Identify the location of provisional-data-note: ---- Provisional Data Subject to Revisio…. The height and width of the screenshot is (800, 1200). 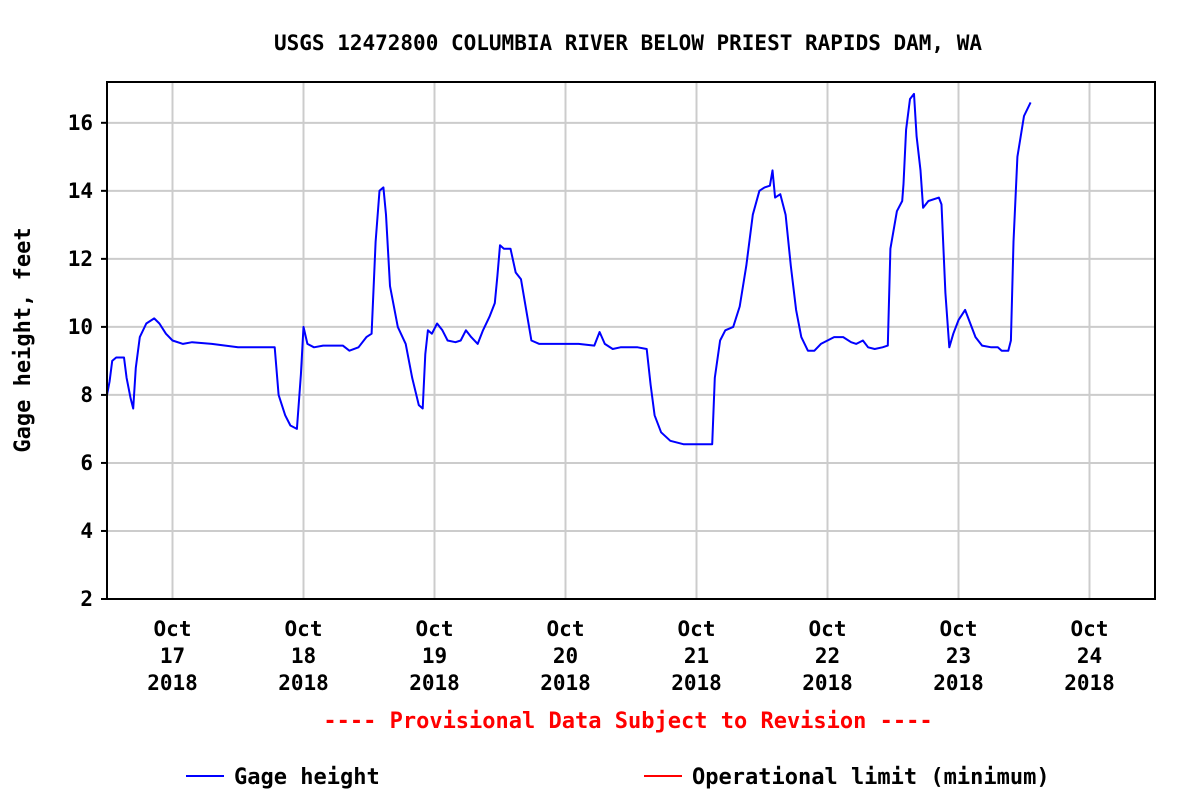
(627, 721).